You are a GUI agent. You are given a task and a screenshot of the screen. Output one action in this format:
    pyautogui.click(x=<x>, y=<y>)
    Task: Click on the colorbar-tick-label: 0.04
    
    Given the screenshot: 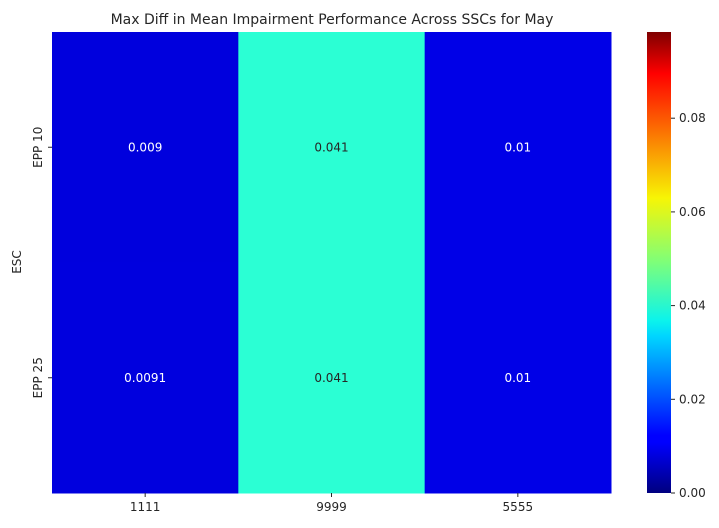 What is the action you would take?
    pyautogui.click(x=692, y=306)
    